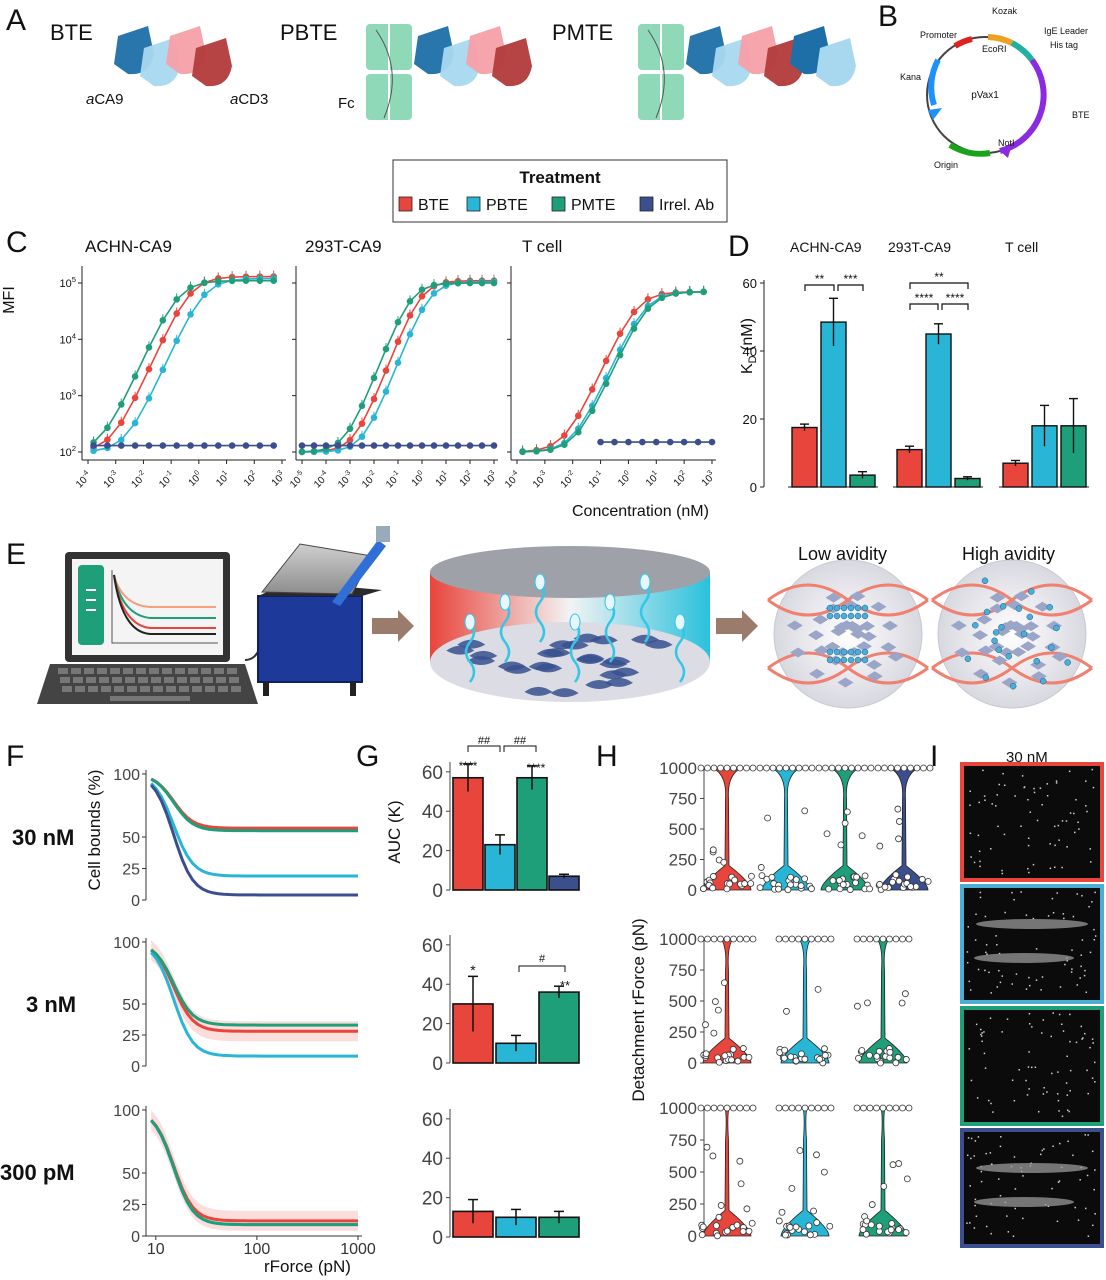  Describe the element at coordinates (934, 756) in the screenshot. I see `panel-label-i: I` at that location.